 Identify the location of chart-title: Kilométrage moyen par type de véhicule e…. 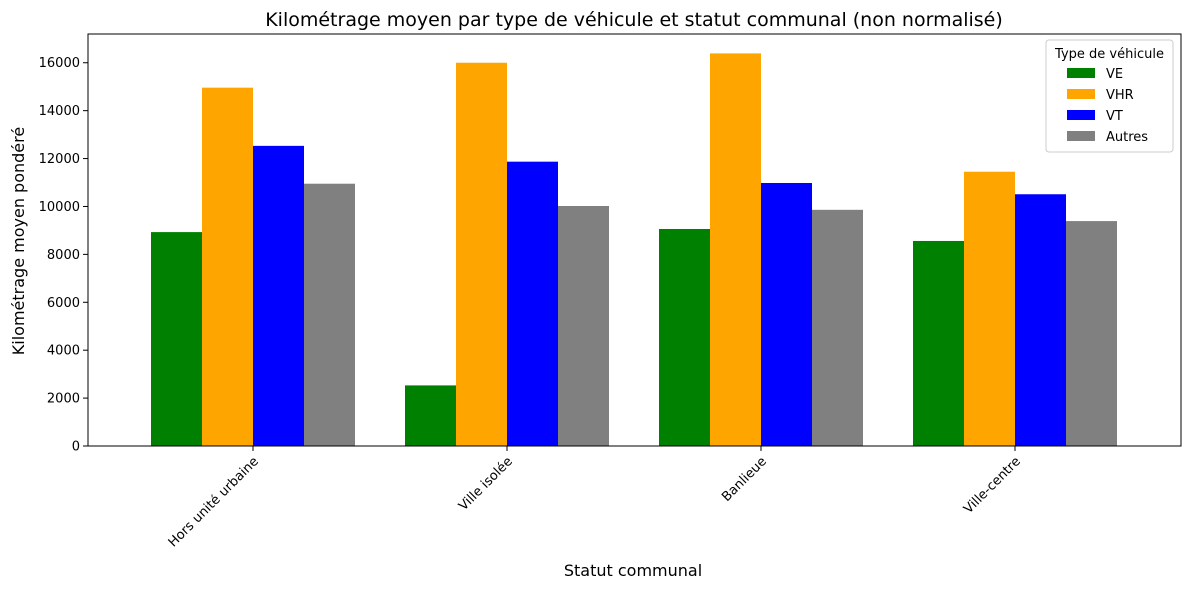
(634, 20).